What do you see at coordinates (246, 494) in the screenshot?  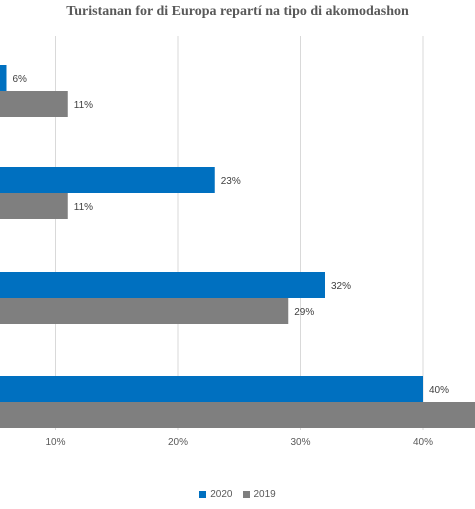 I see `legend-swatch-2019` at bounding box center [246, 494].